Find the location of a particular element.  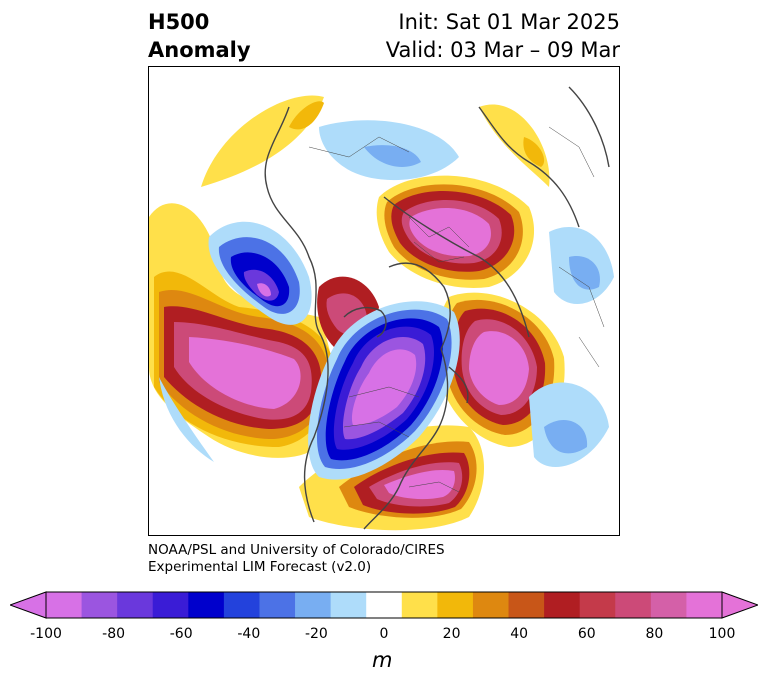

colorbar-outline is located at coordinates (384, 605).